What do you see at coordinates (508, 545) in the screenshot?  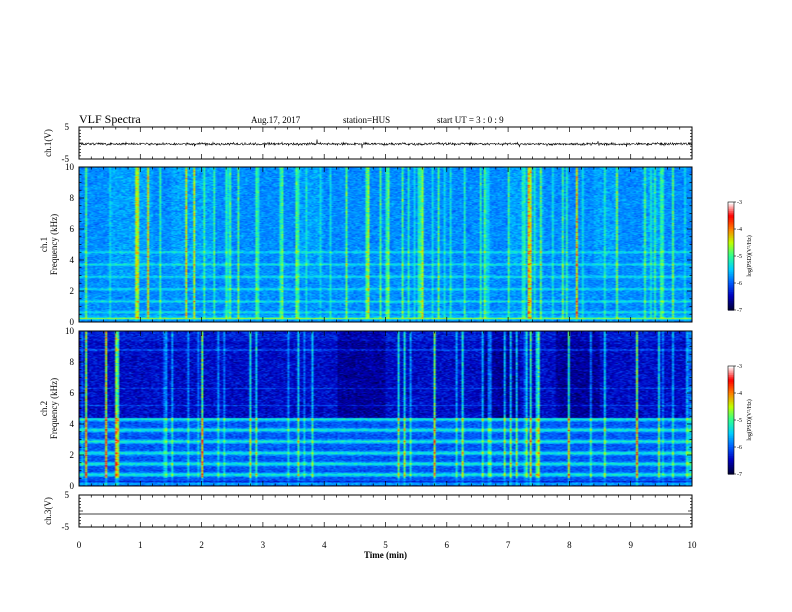 I see `x-tick-label: 7` at bounding box center [508, 545].